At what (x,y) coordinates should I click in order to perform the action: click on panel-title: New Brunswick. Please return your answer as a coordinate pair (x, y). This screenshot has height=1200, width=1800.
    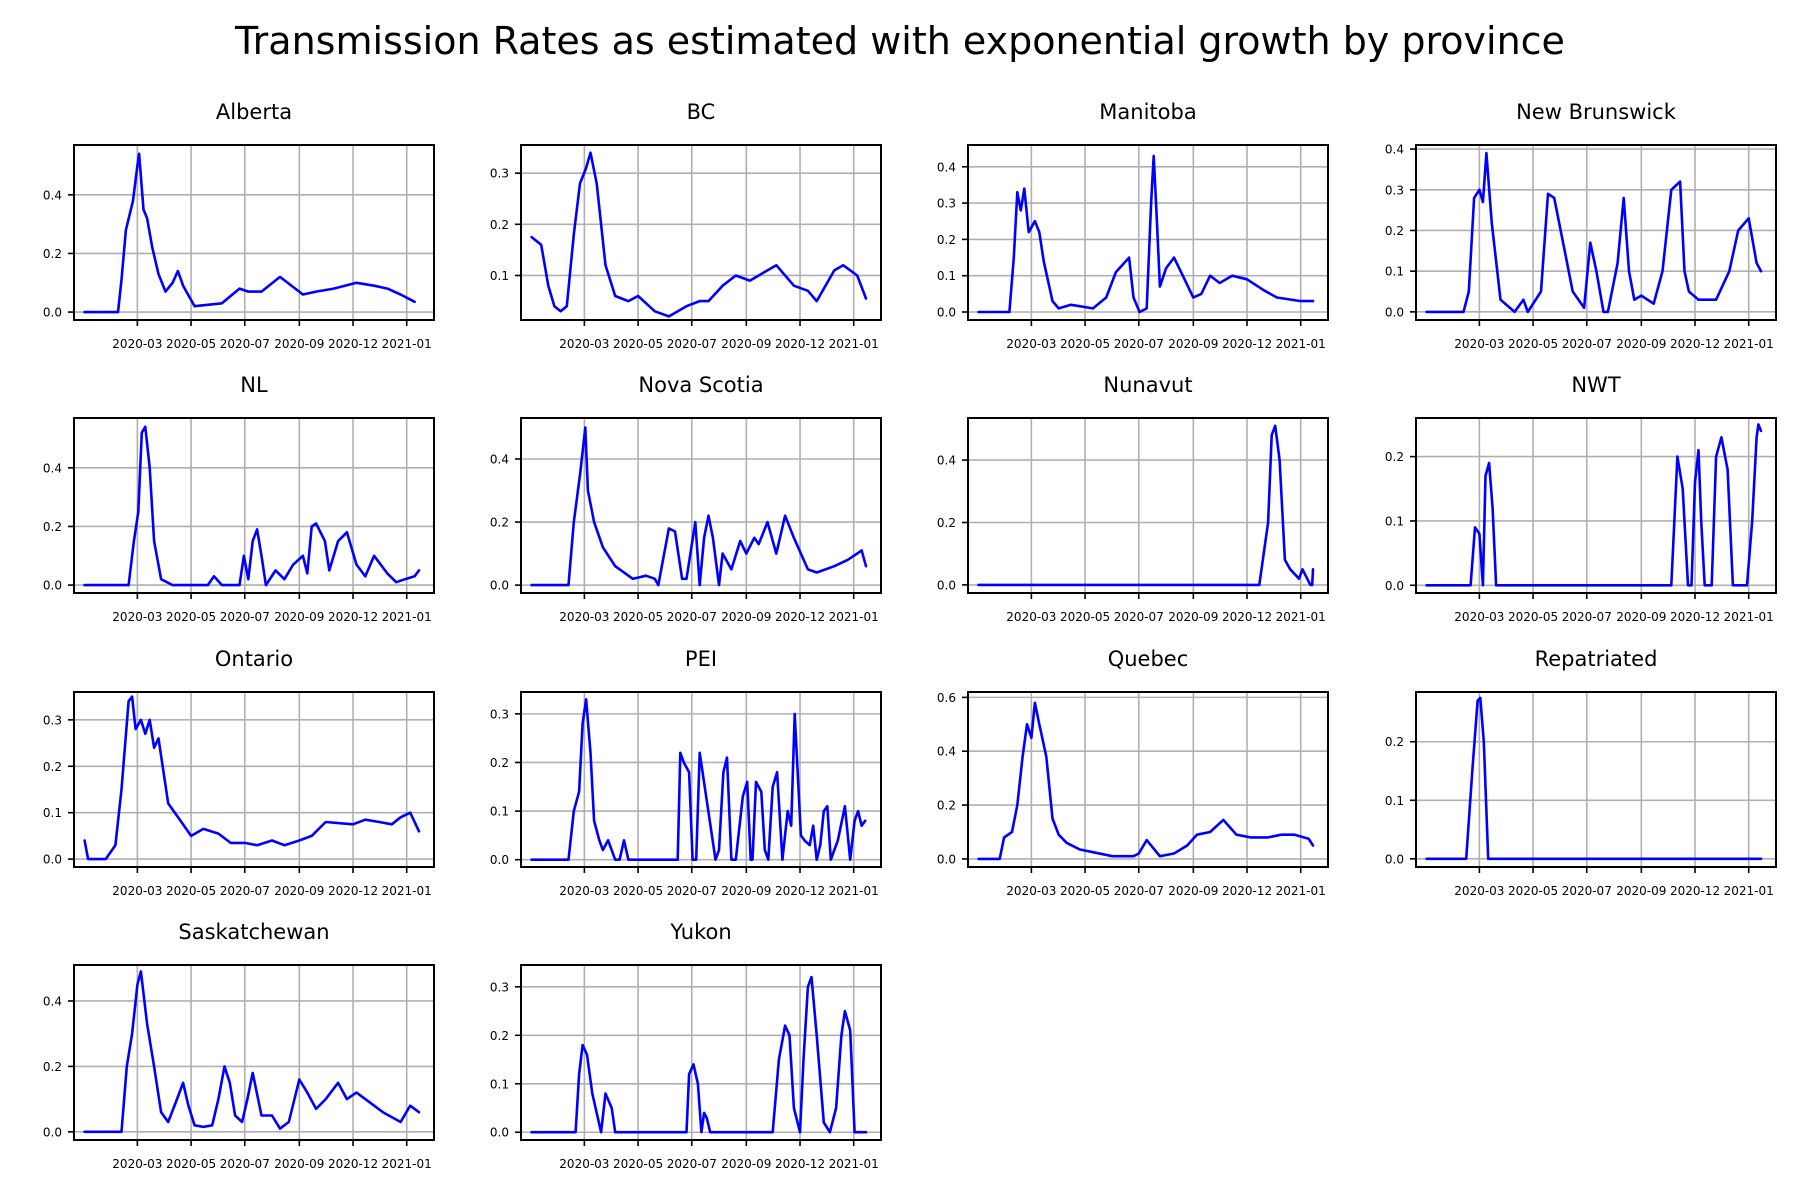
    Looking at the image, I should click on (1596, 112).